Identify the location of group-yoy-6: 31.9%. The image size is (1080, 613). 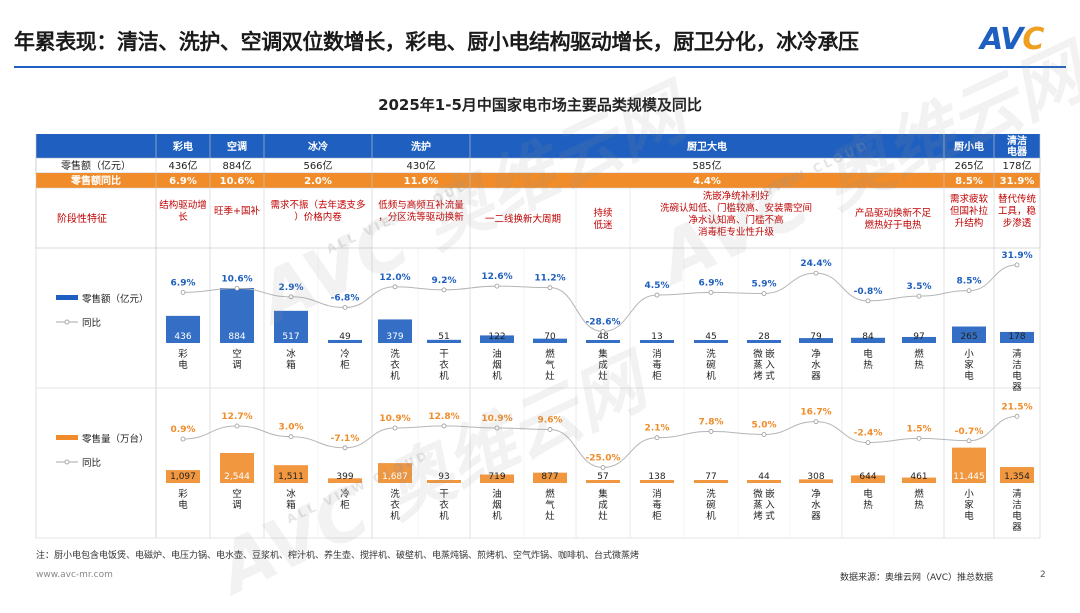
(1017, 181).